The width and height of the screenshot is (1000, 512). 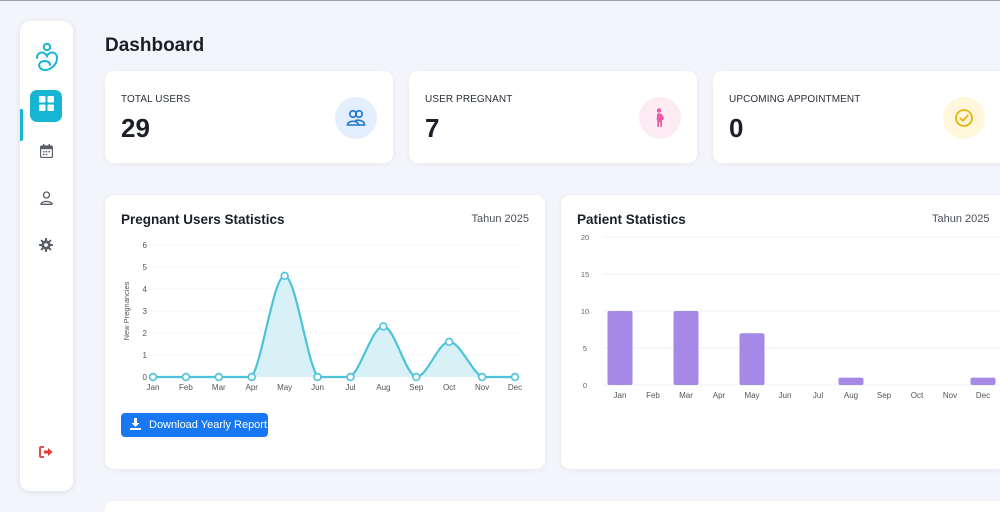 What do you see at coordinates (156, 99) in the screenshot?
I see `stat-label: TOTAL USERS` at bounding box center [156, 99].